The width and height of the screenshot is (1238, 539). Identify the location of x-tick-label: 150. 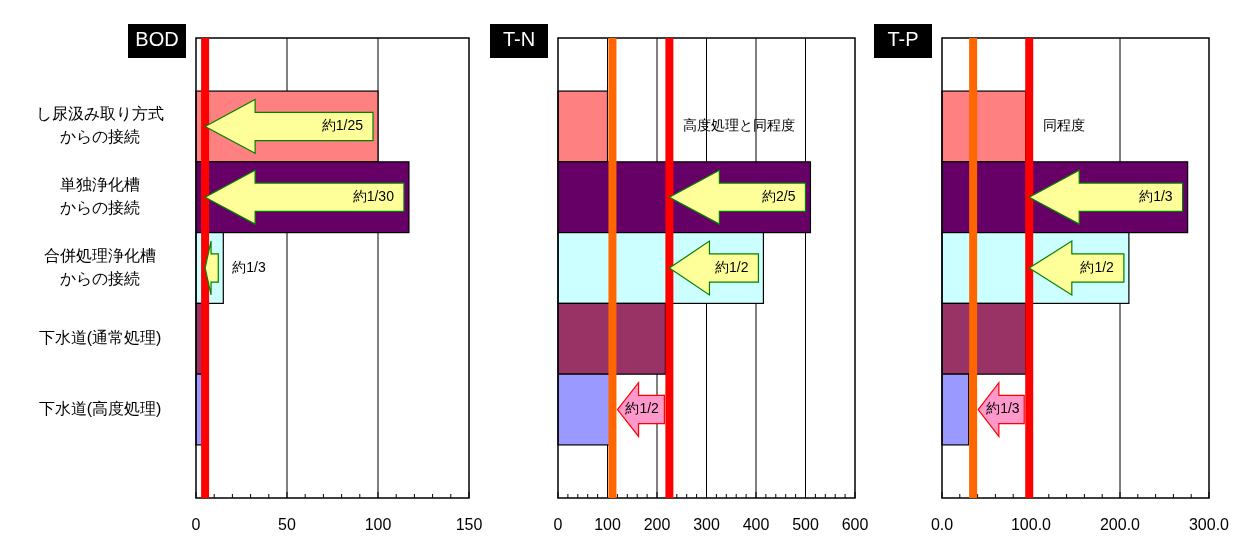
(469, 524).